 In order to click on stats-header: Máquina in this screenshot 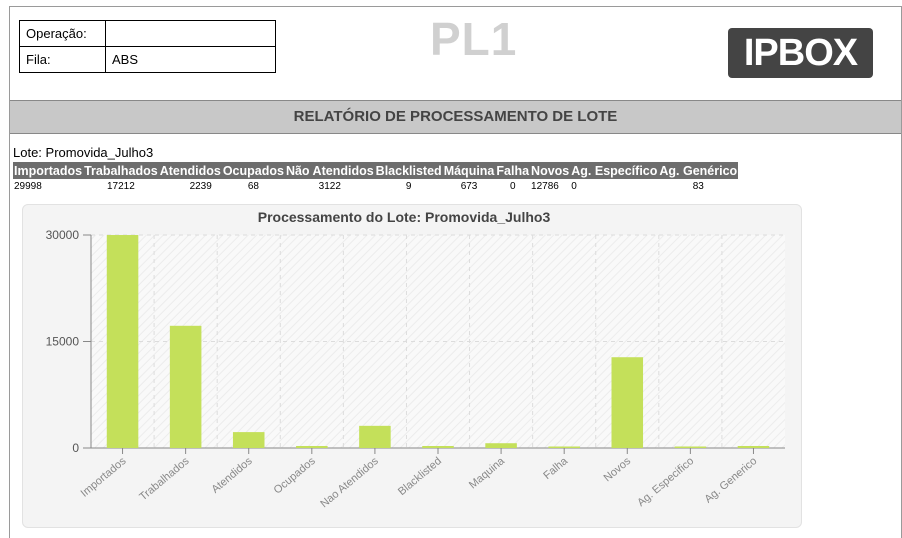, I will do `click(469, 170)`.